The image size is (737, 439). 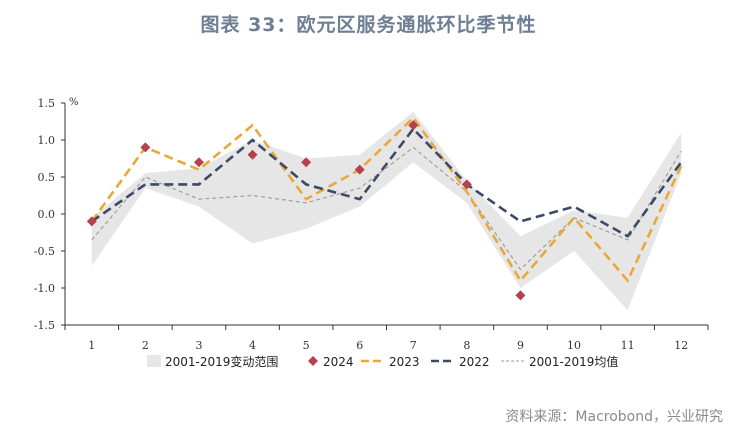 I want to click on y-tick-label: -0.5, so click(x=44, y=251).